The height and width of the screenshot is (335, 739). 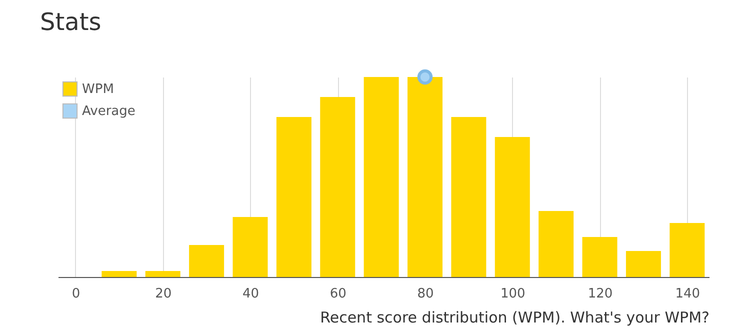 I want to click on legend-label: WPM, so click(x=98, y=89).